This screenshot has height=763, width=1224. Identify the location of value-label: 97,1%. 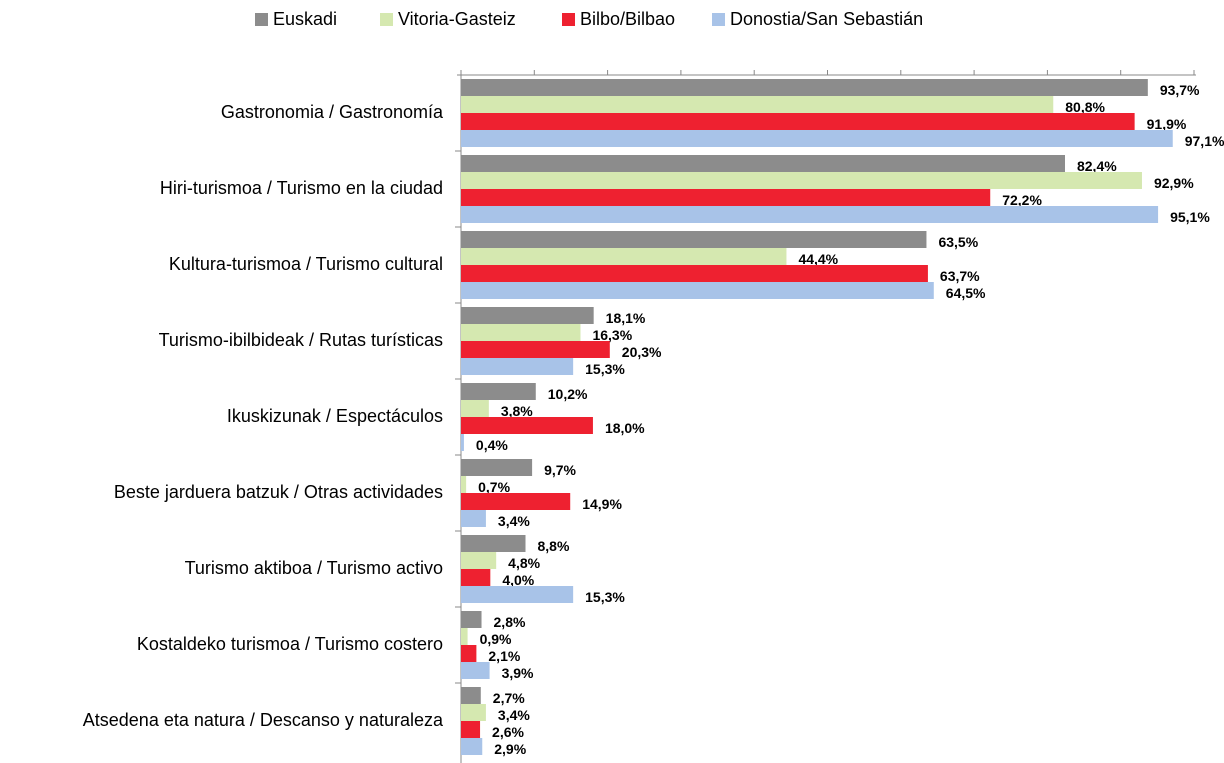
(1204, 141).